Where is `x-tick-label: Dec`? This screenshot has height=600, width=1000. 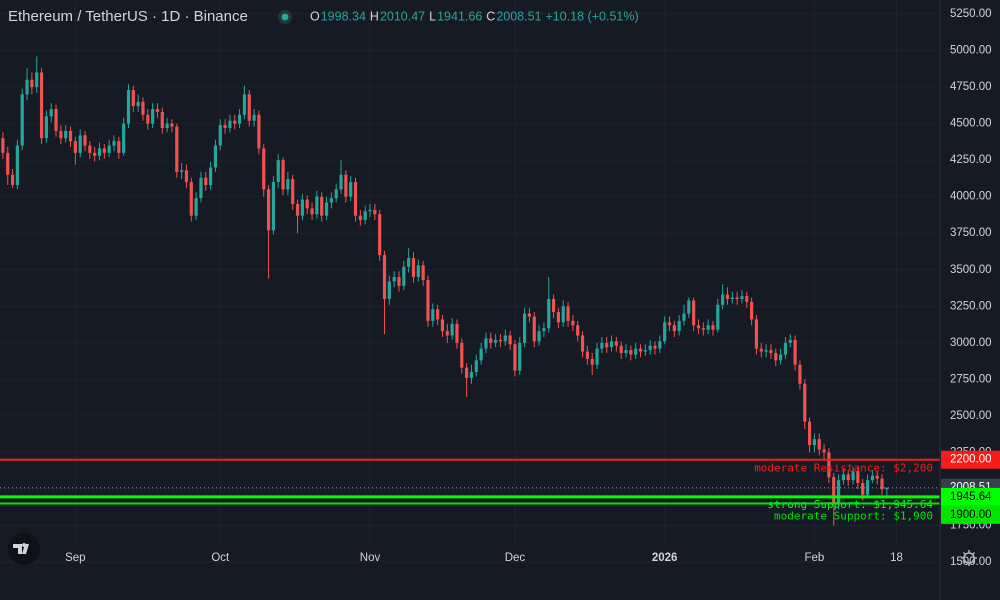
x-tick-label: Dec is located at coordinates (515, 558).